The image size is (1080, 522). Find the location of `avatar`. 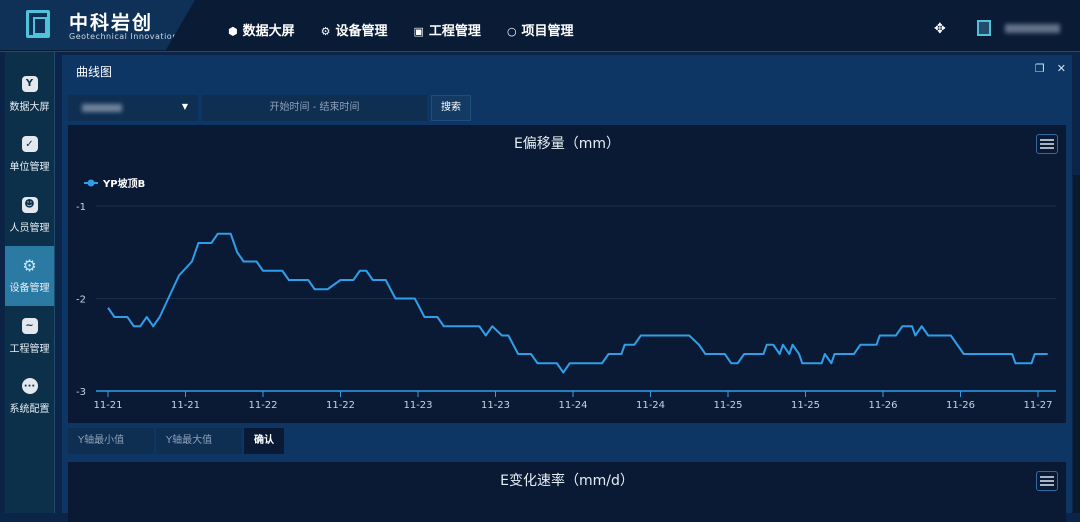

avatar is located at coordinates (984, 28).